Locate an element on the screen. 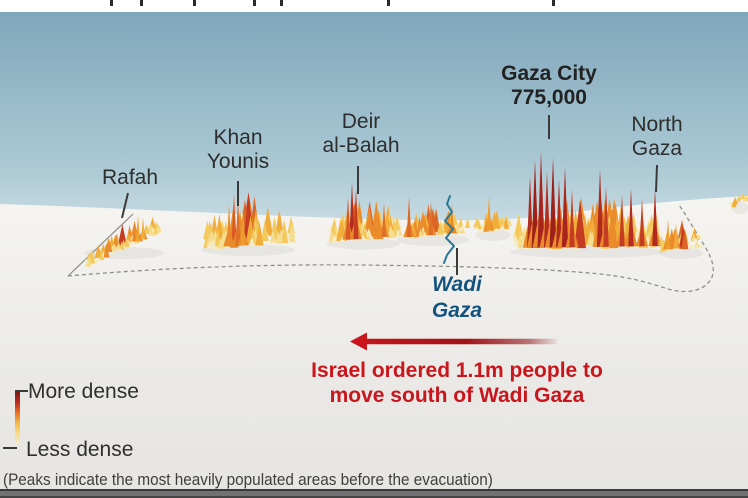  label-gaza-city-name: Gaza City is located at coordinates (549, 73).